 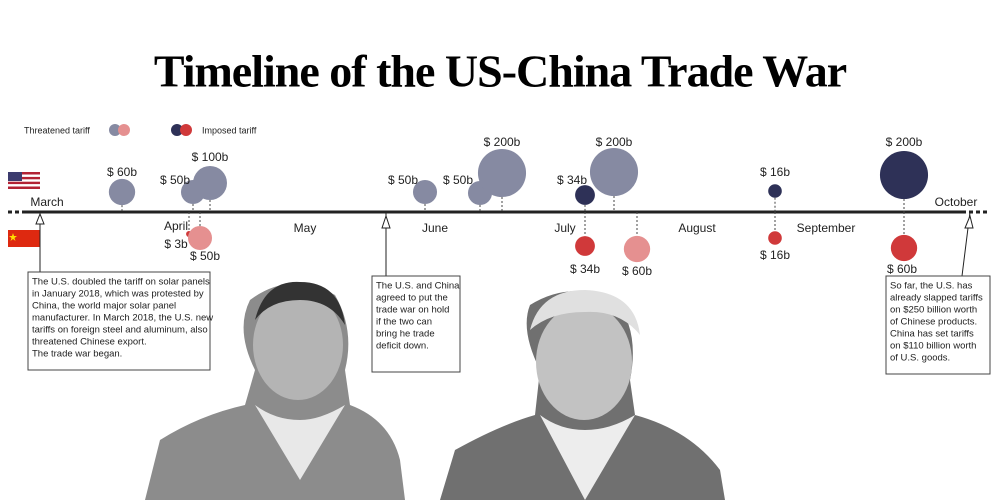 What do you see at coordinates (229, 130) in the screenshot?
I see `legend-imposed: Imposed tariff` at bounding box center [229, 130].